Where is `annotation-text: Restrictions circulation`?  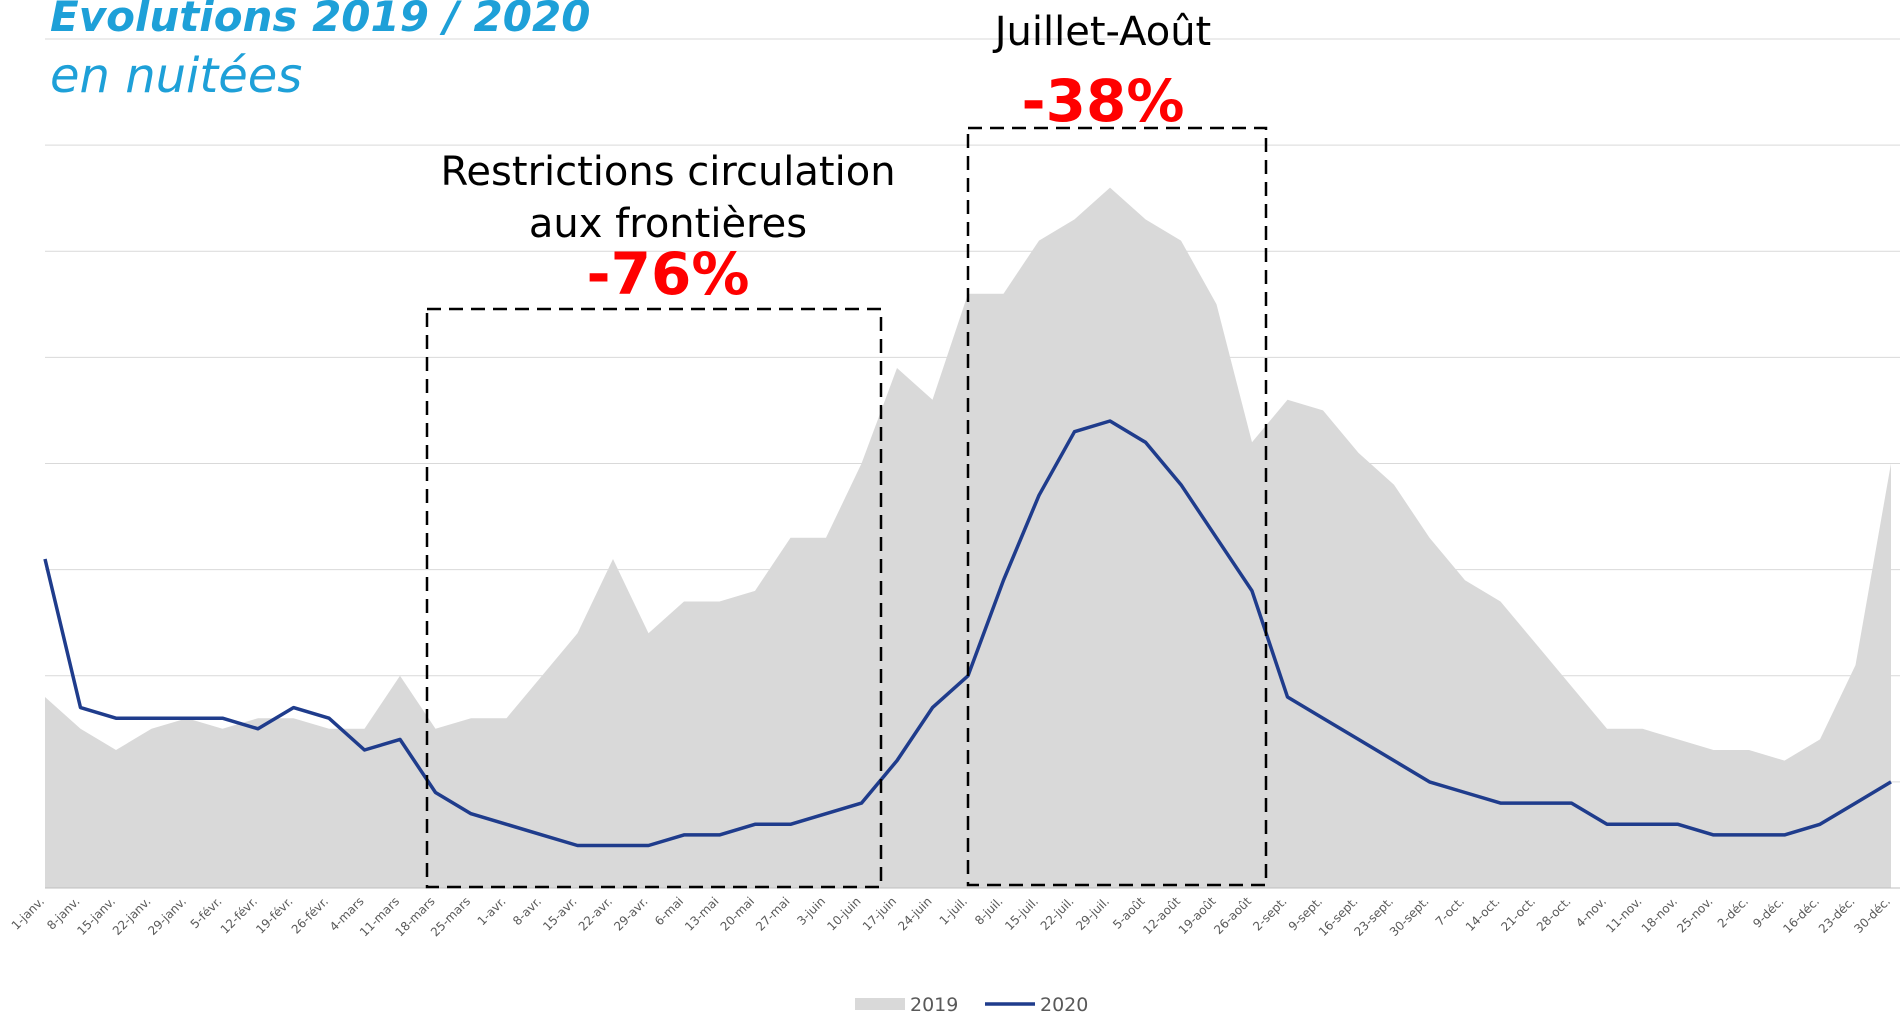
annotation-text: Restrictions circulation is located at coordinates (667, 172).